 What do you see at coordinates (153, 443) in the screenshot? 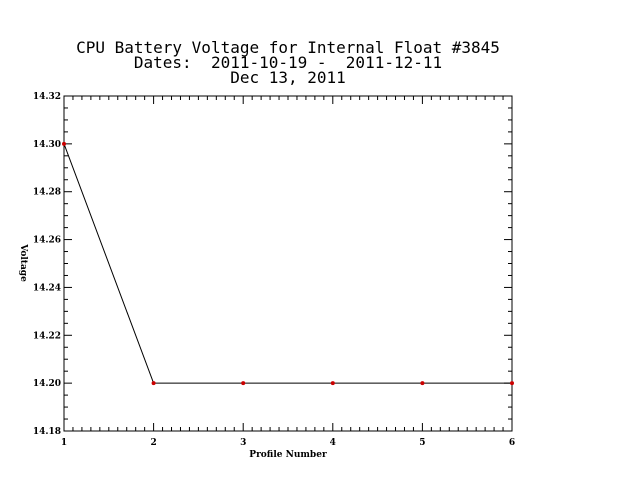
I see `x-tick-label: 2` at bounding box center [153, 443].